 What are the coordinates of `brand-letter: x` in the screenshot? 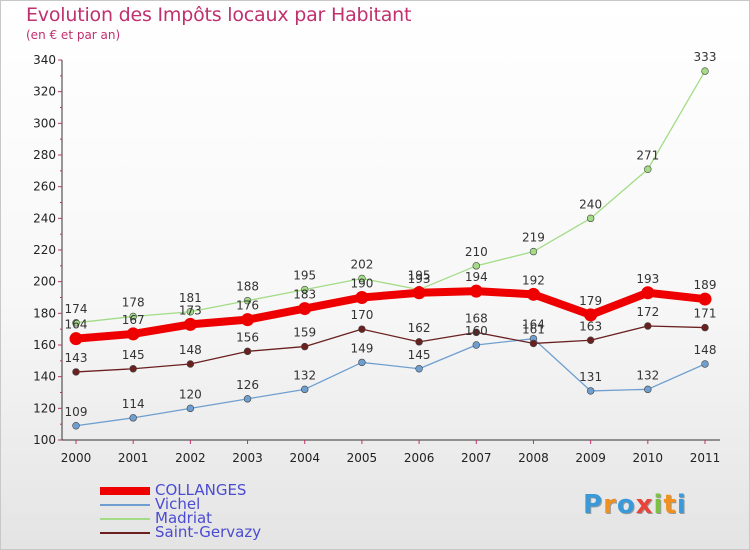 It's located at (644, 505).